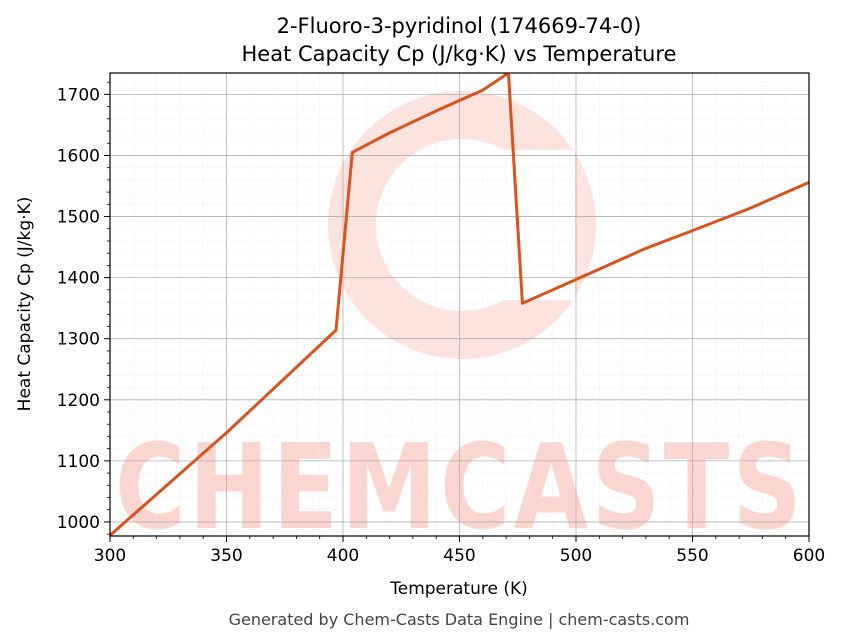 The image size is (843, 644). I want to click on watermark-logo, so click(462, 225).